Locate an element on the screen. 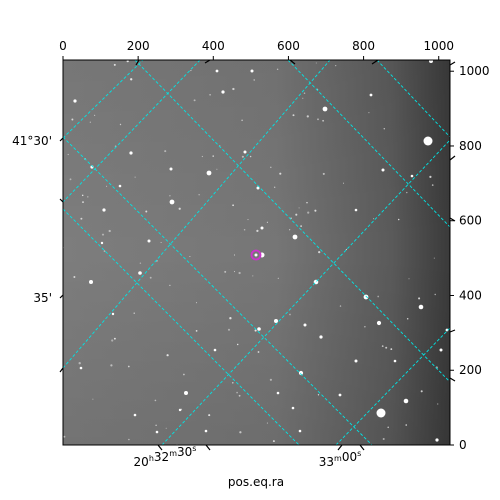 The width and height of the screenshot is (500, 500). right-pixel-axis: 0 200 400 600 800 1000 is located at coordinates (470, 258).